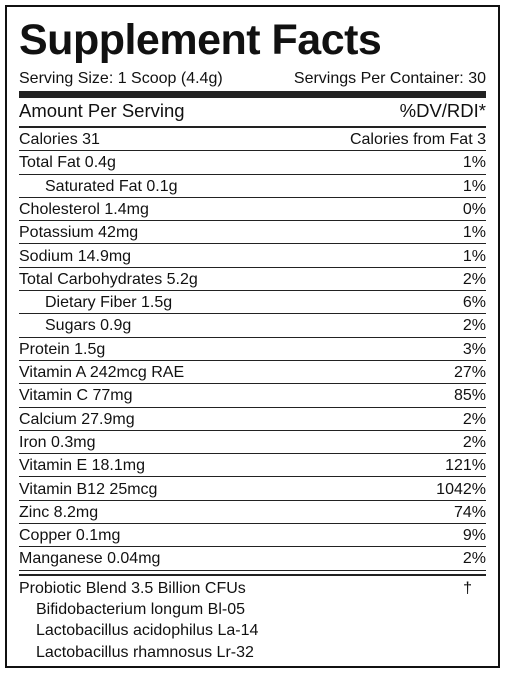 The width and height of the screenshot is (506, 674). I want to click on amount-header: Amount Per Serving, so click(102, 110).